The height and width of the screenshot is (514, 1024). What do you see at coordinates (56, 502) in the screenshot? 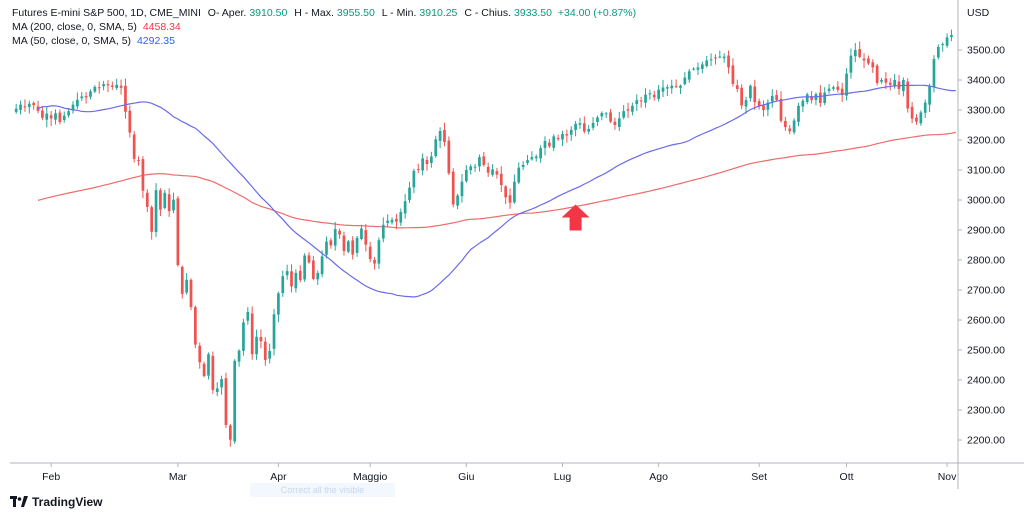
I see `tradingview-footer: TradingView` at bounding box center [56, 502].